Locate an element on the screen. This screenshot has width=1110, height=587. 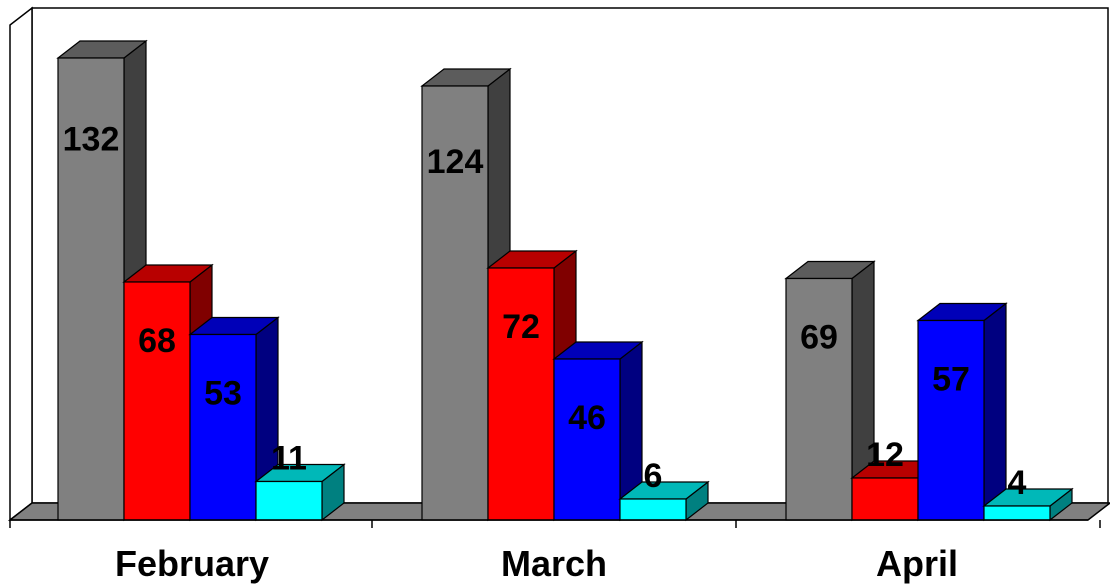
category-label: March is located at coordinates (554, 563).